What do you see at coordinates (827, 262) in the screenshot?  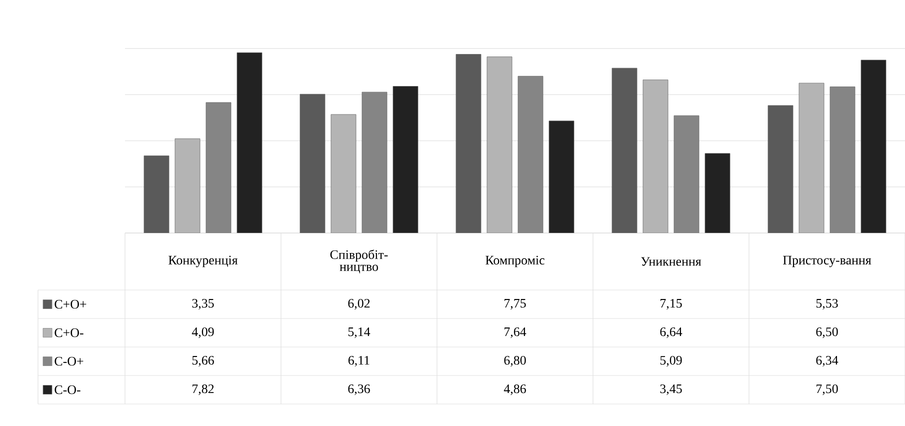 I see `x-tick-label: Пристосу-вання` at bounding box center [827, 262].